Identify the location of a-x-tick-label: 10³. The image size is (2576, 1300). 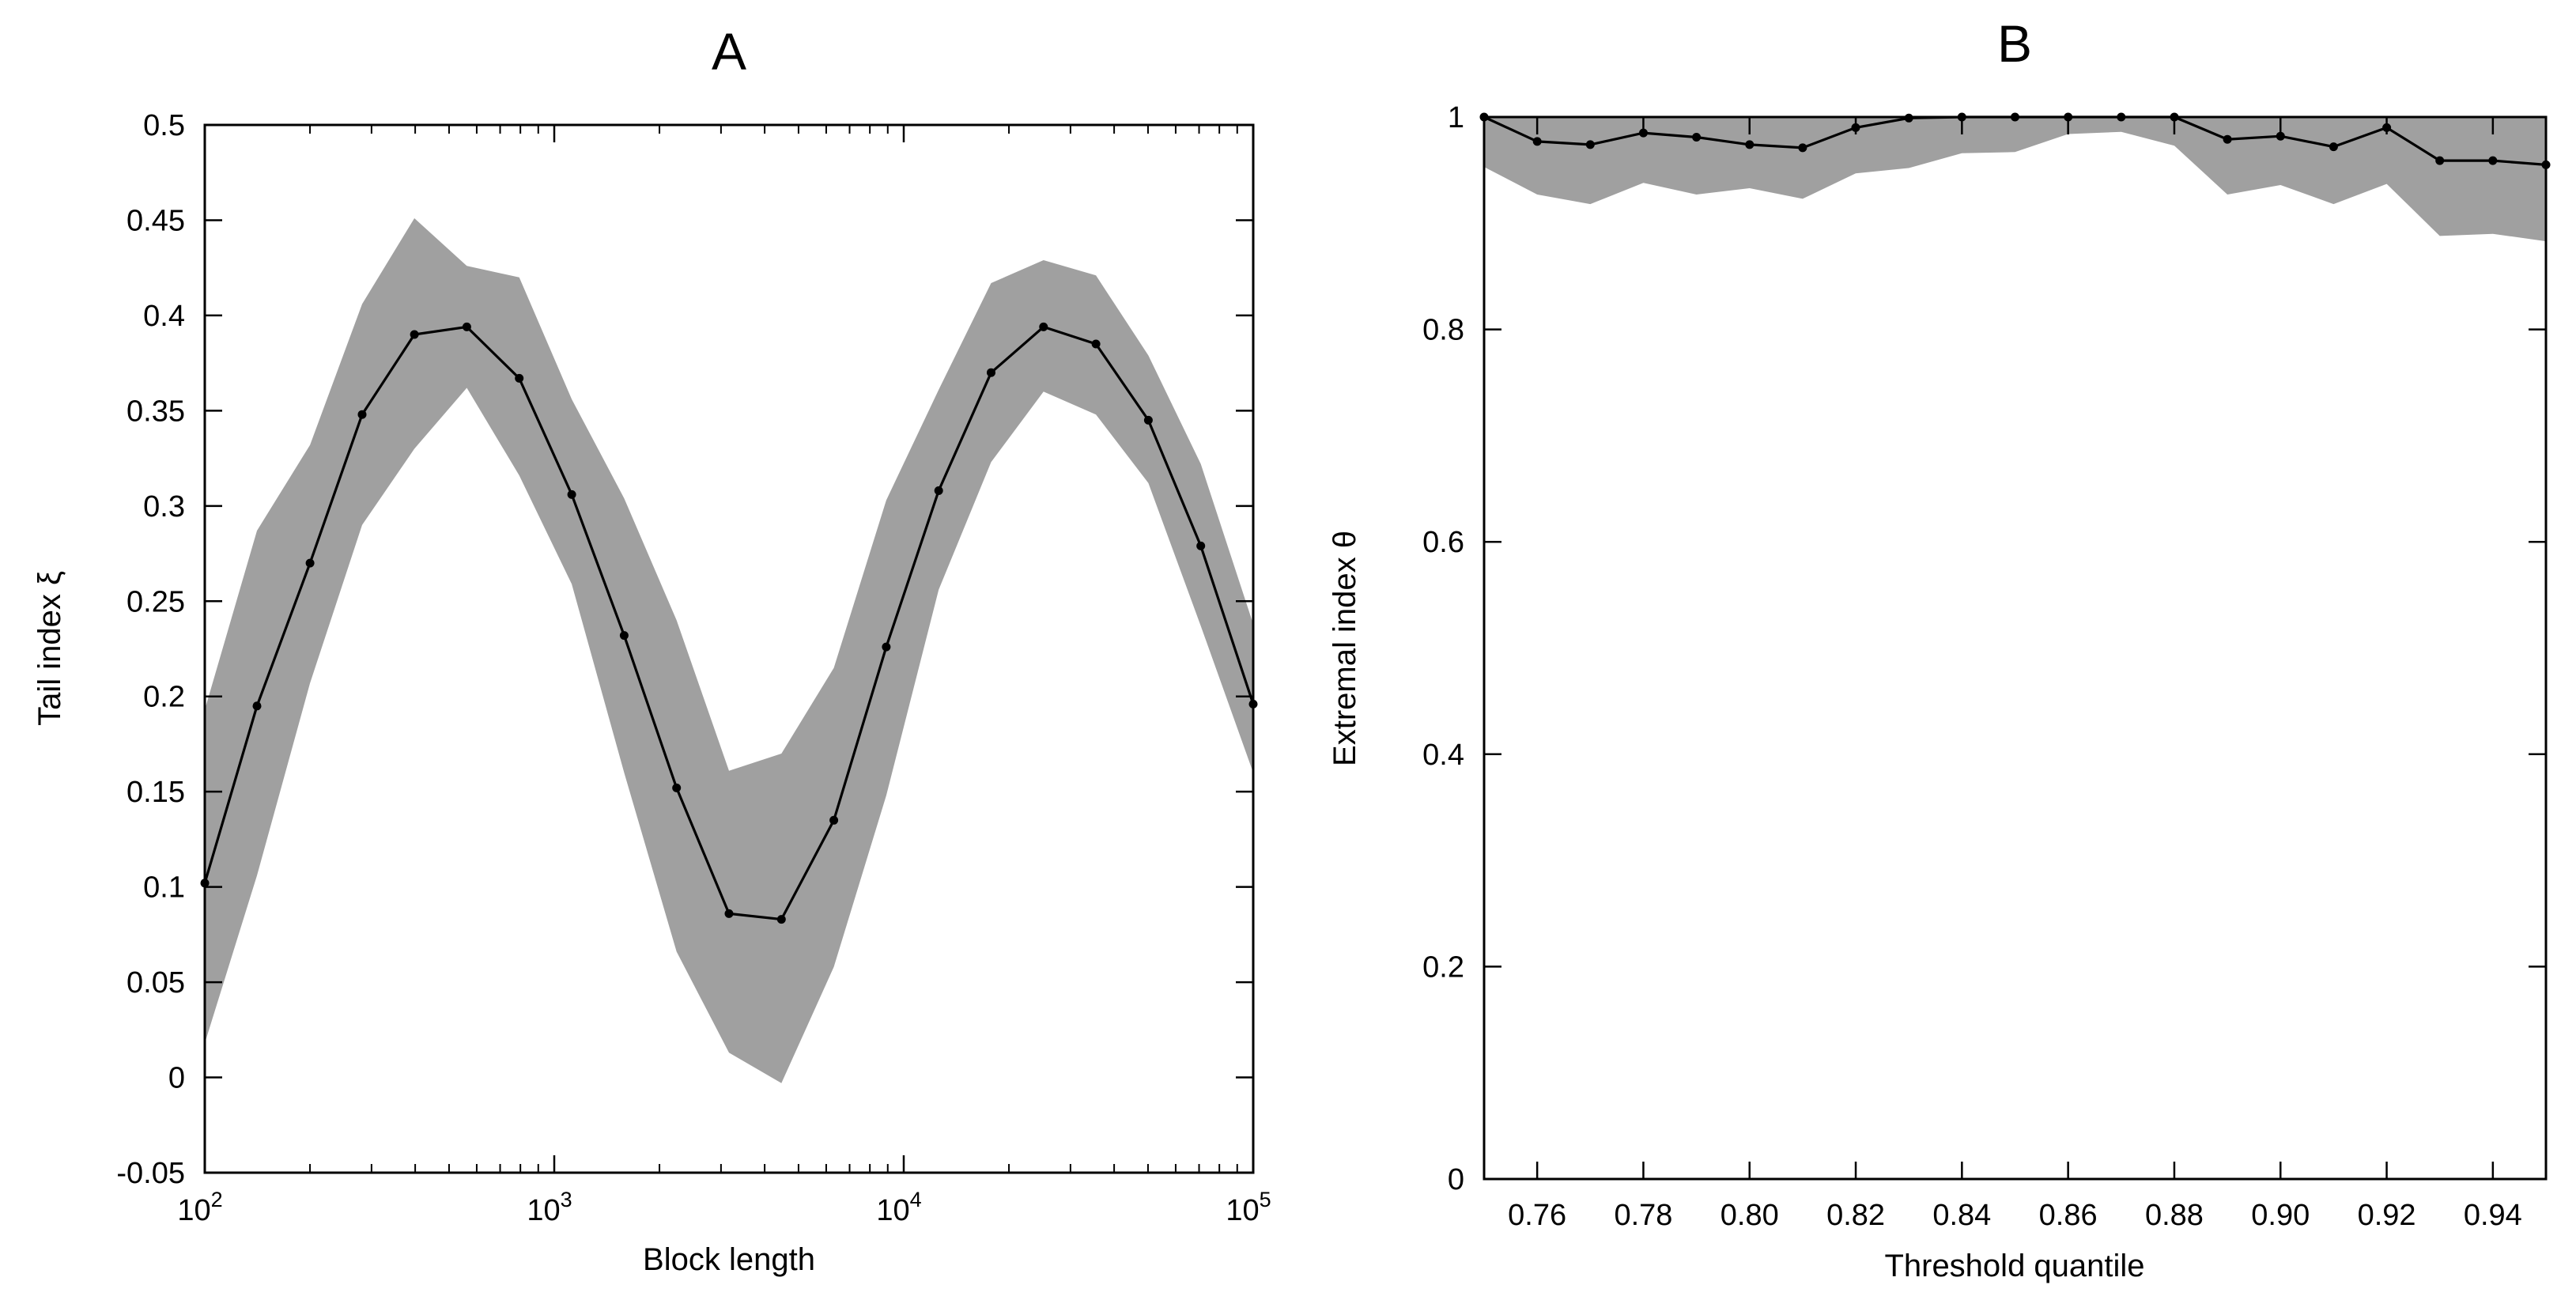
(549, 1208).